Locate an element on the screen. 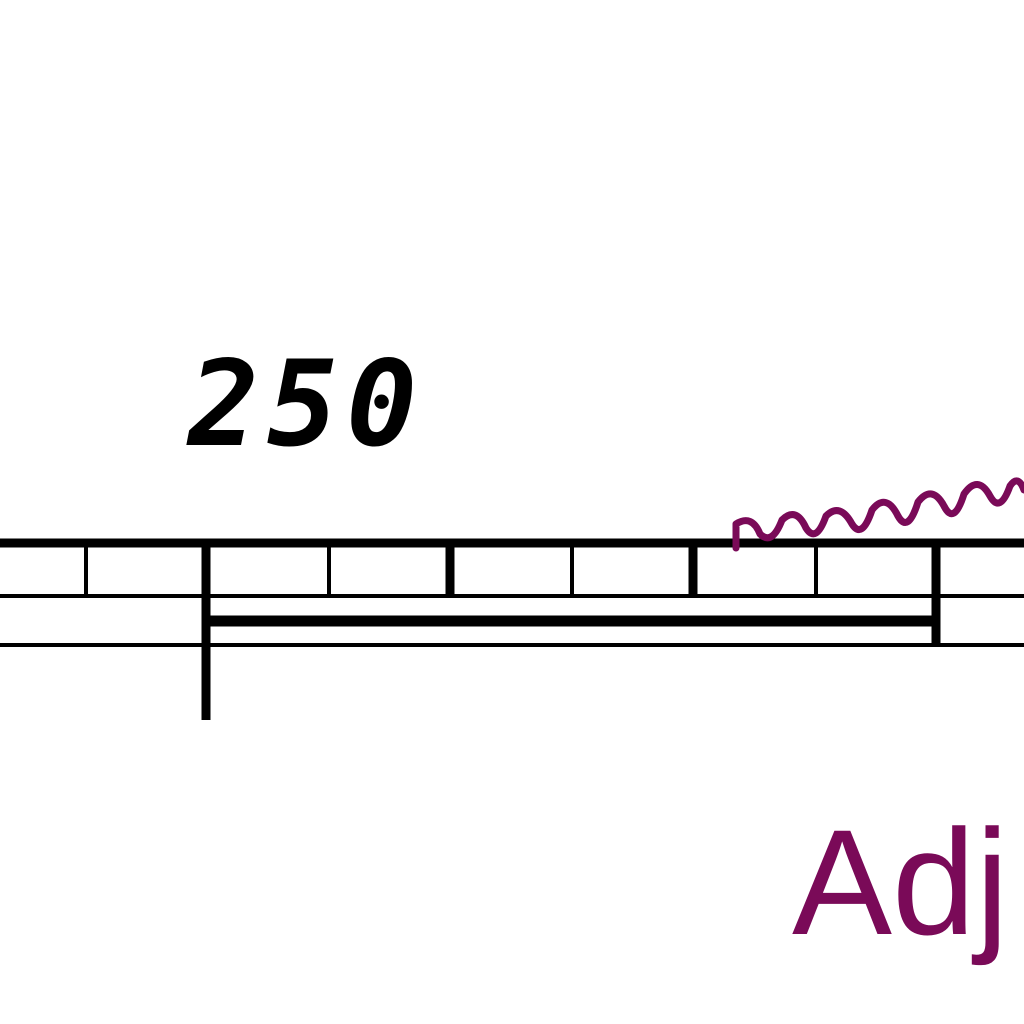 The width and height of the screenshot is (1024, 1024). thick-dividers is located at coordinates (571, 569).